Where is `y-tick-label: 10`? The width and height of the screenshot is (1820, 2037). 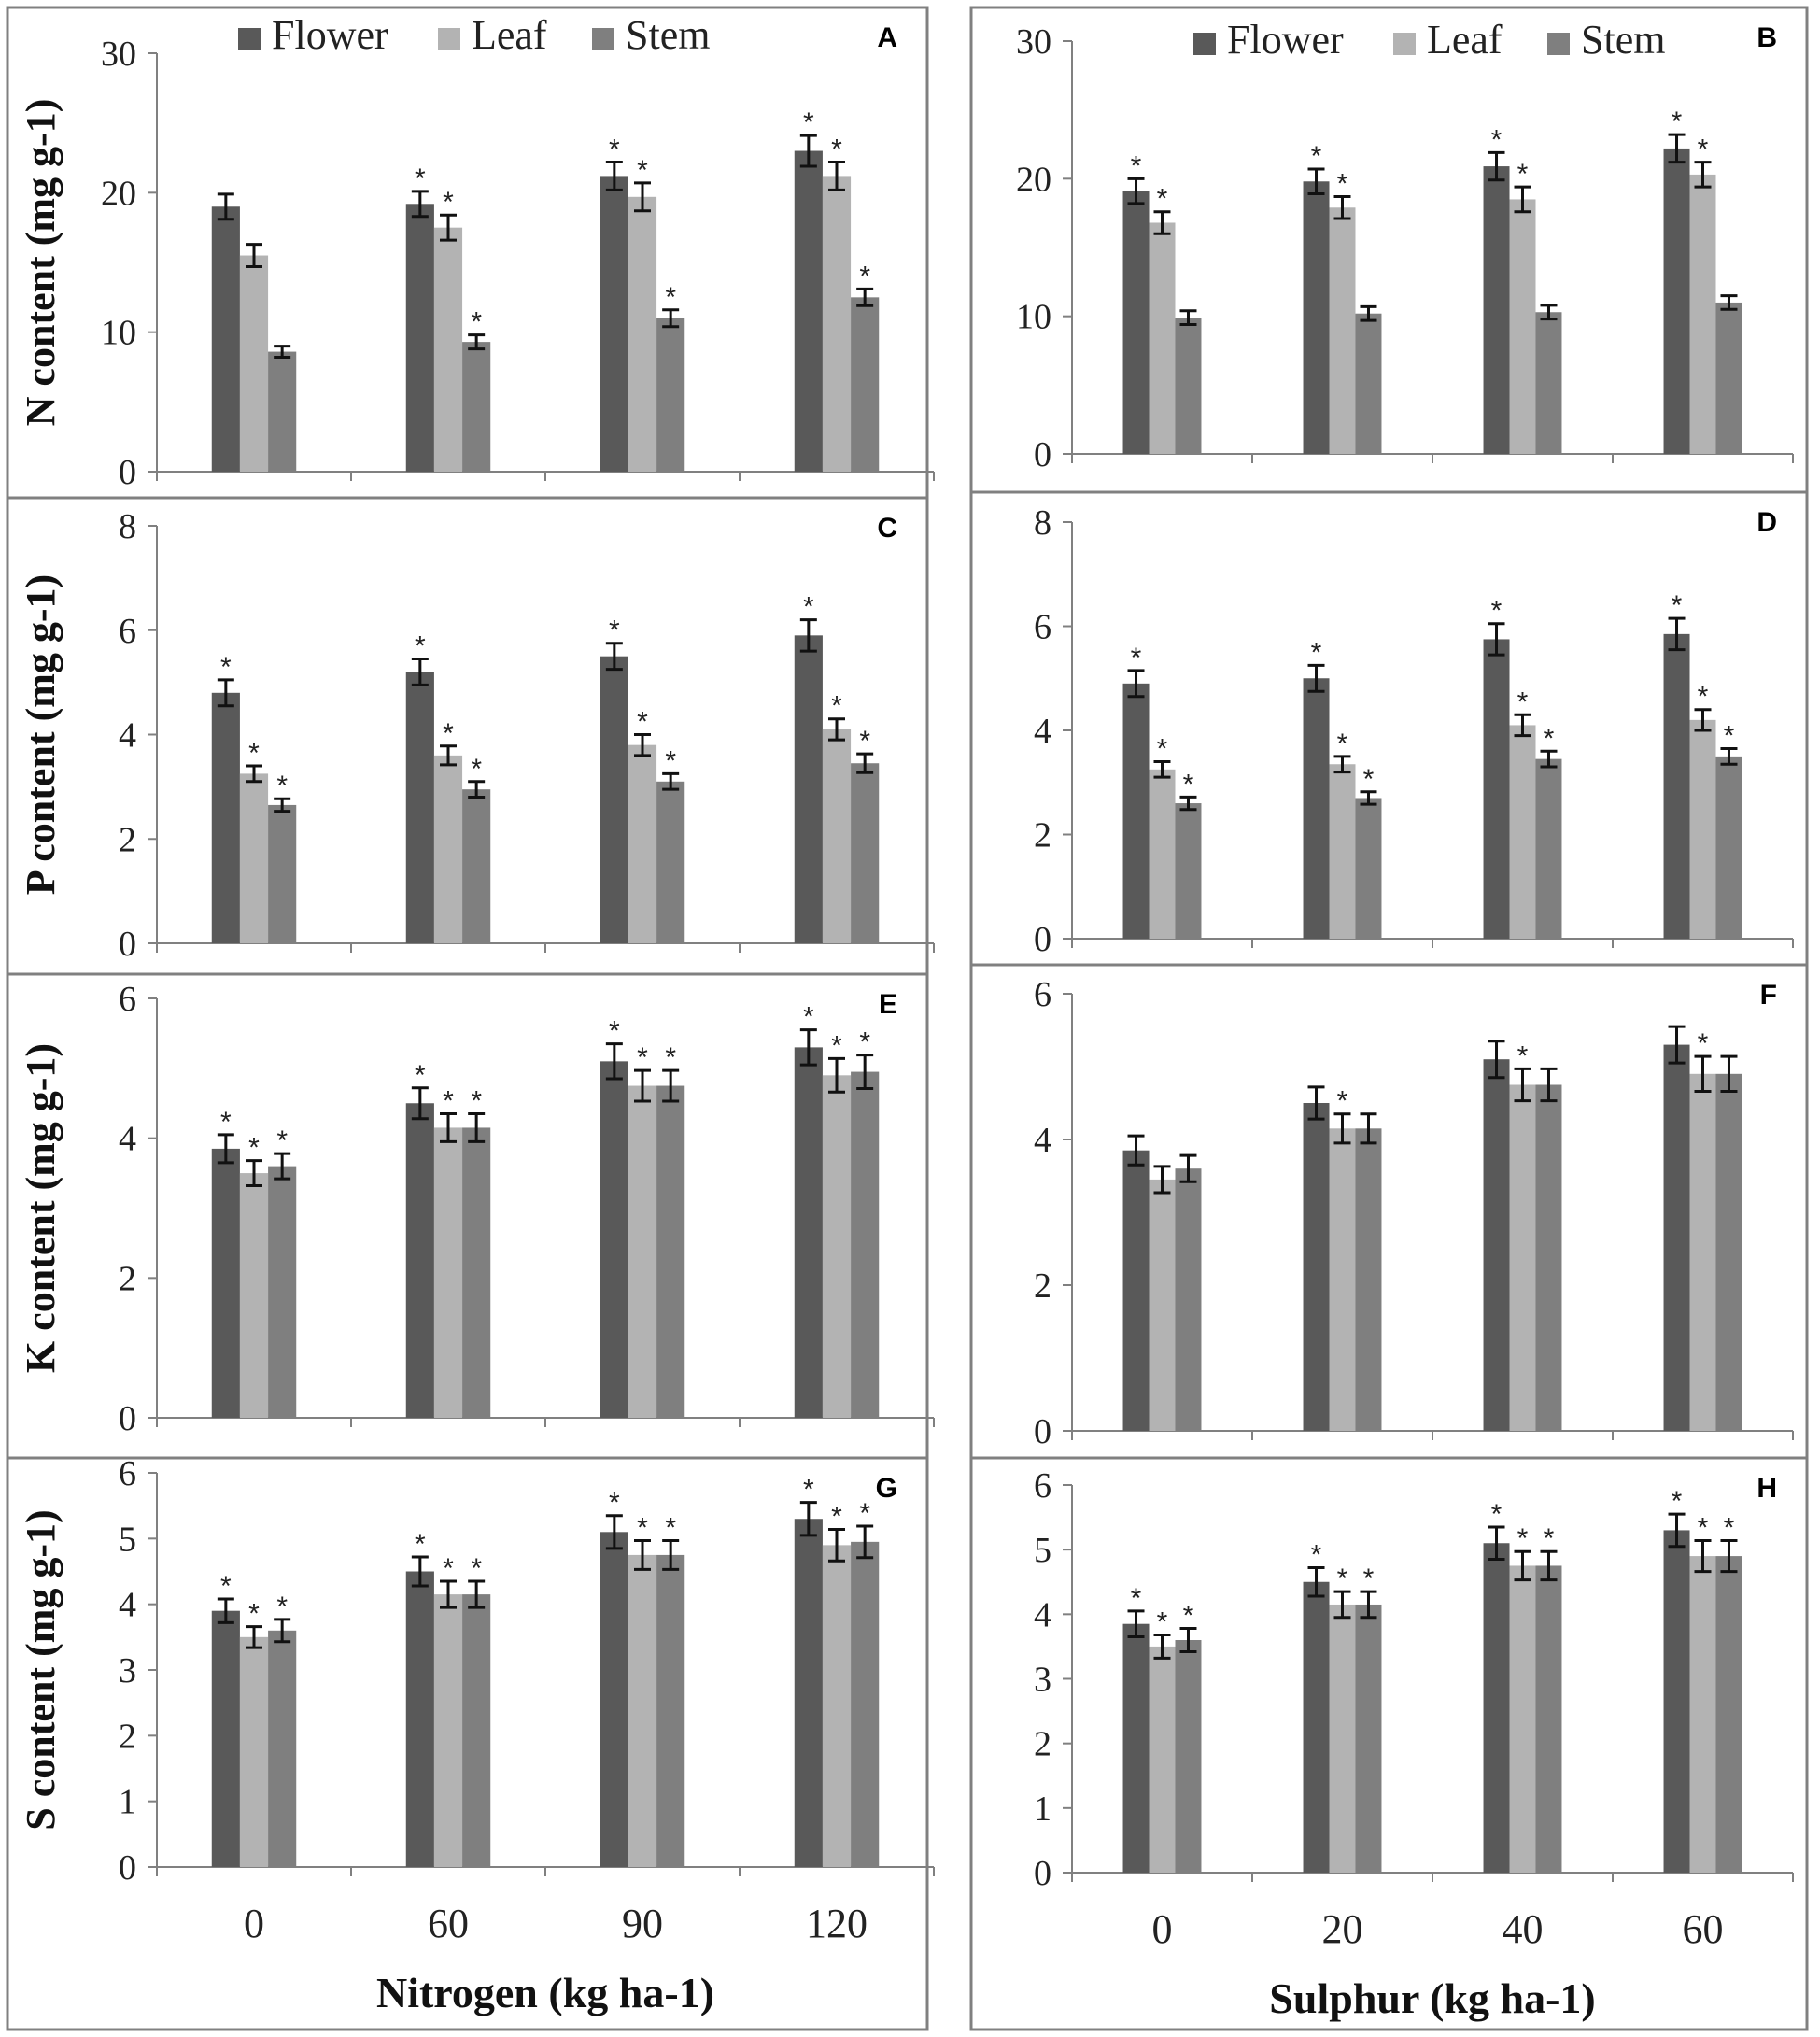 y-tick-label: 10 is located at coordinates (1033, 317).